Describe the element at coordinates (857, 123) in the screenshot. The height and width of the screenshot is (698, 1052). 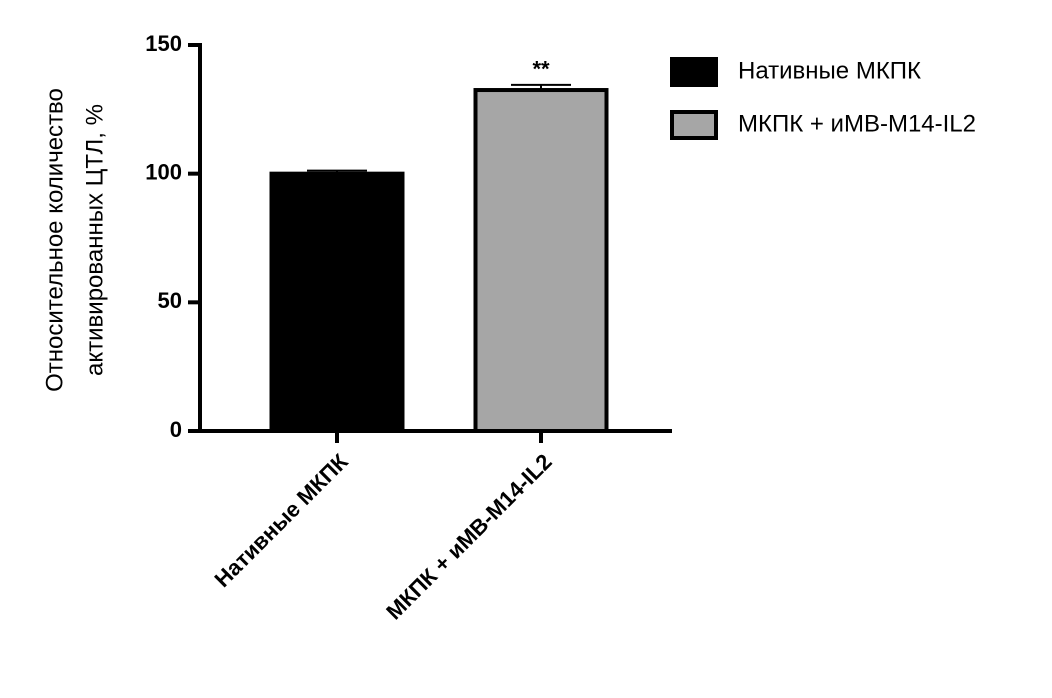
I see `legend-label: МКПК + иМВ-М14-IL2` at that location.